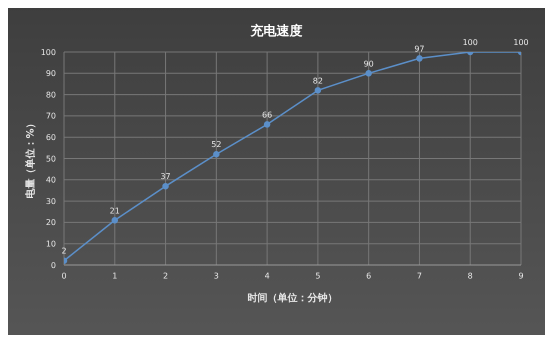 This screenshot has width=553, height=343. Describe the element at coordinates (51, 244) in the screenshot. I see `y-tick-label: 10` at that location.